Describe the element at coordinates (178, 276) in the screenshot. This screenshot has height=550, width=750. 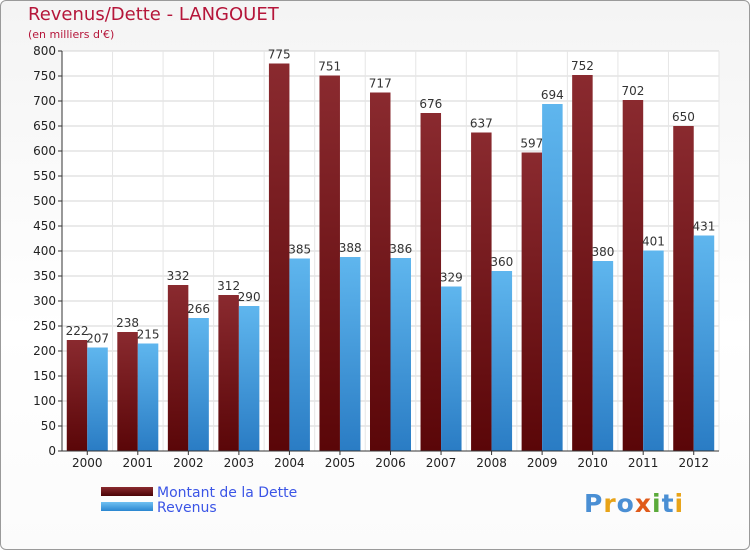
I see `data-label-dette: 332` at that location.